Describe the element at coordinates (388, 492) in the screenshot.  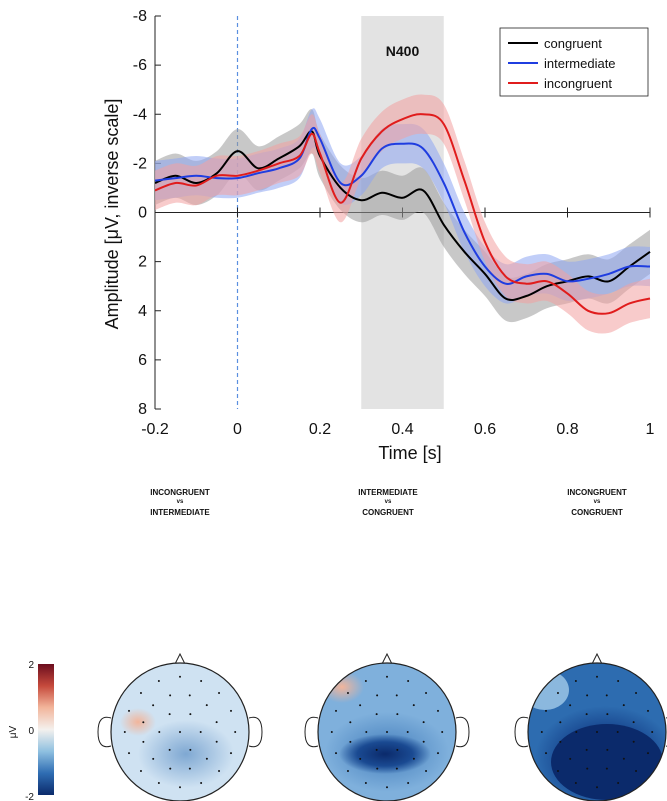
I see `contrast-2-top: INTERMEDIATE` at that location.